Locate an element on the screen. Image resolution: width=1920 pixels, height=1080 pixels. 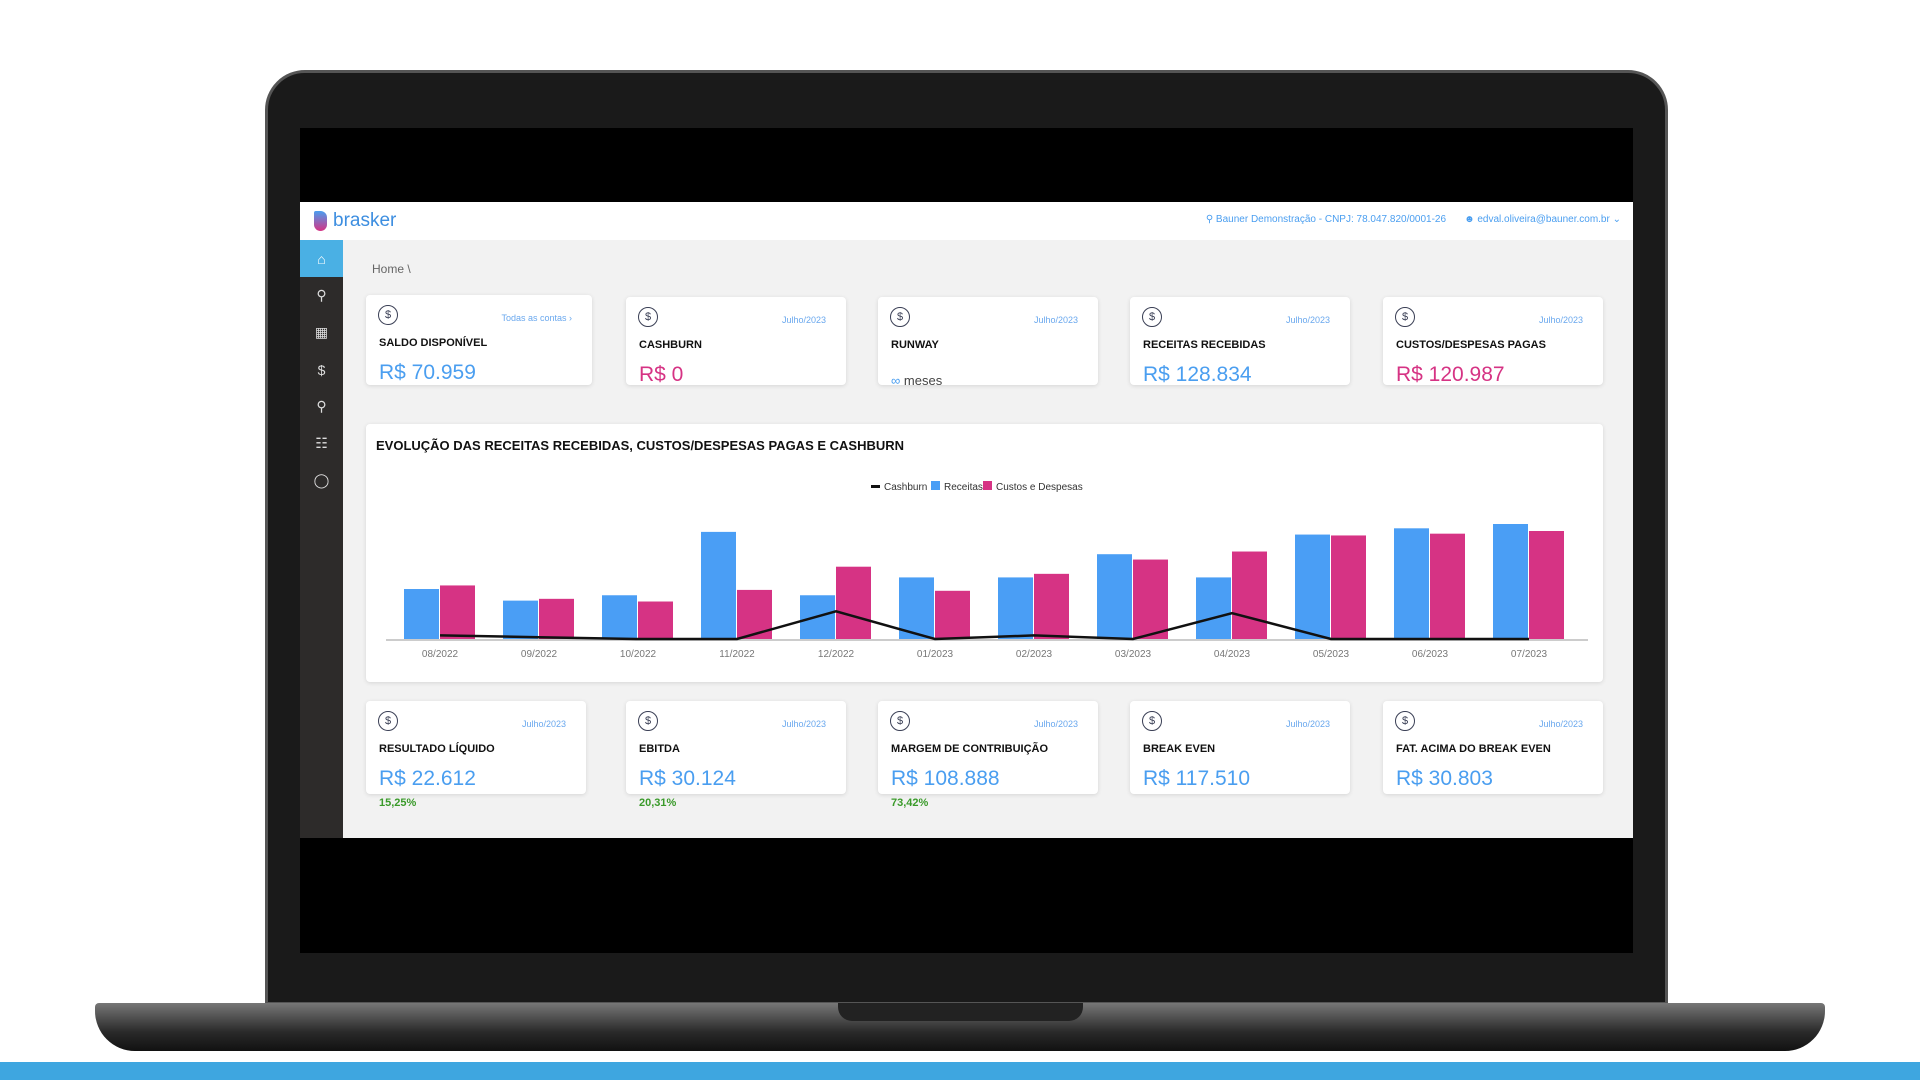
legend-label: Custos e Despesas is located at coordinates (1039, 487).